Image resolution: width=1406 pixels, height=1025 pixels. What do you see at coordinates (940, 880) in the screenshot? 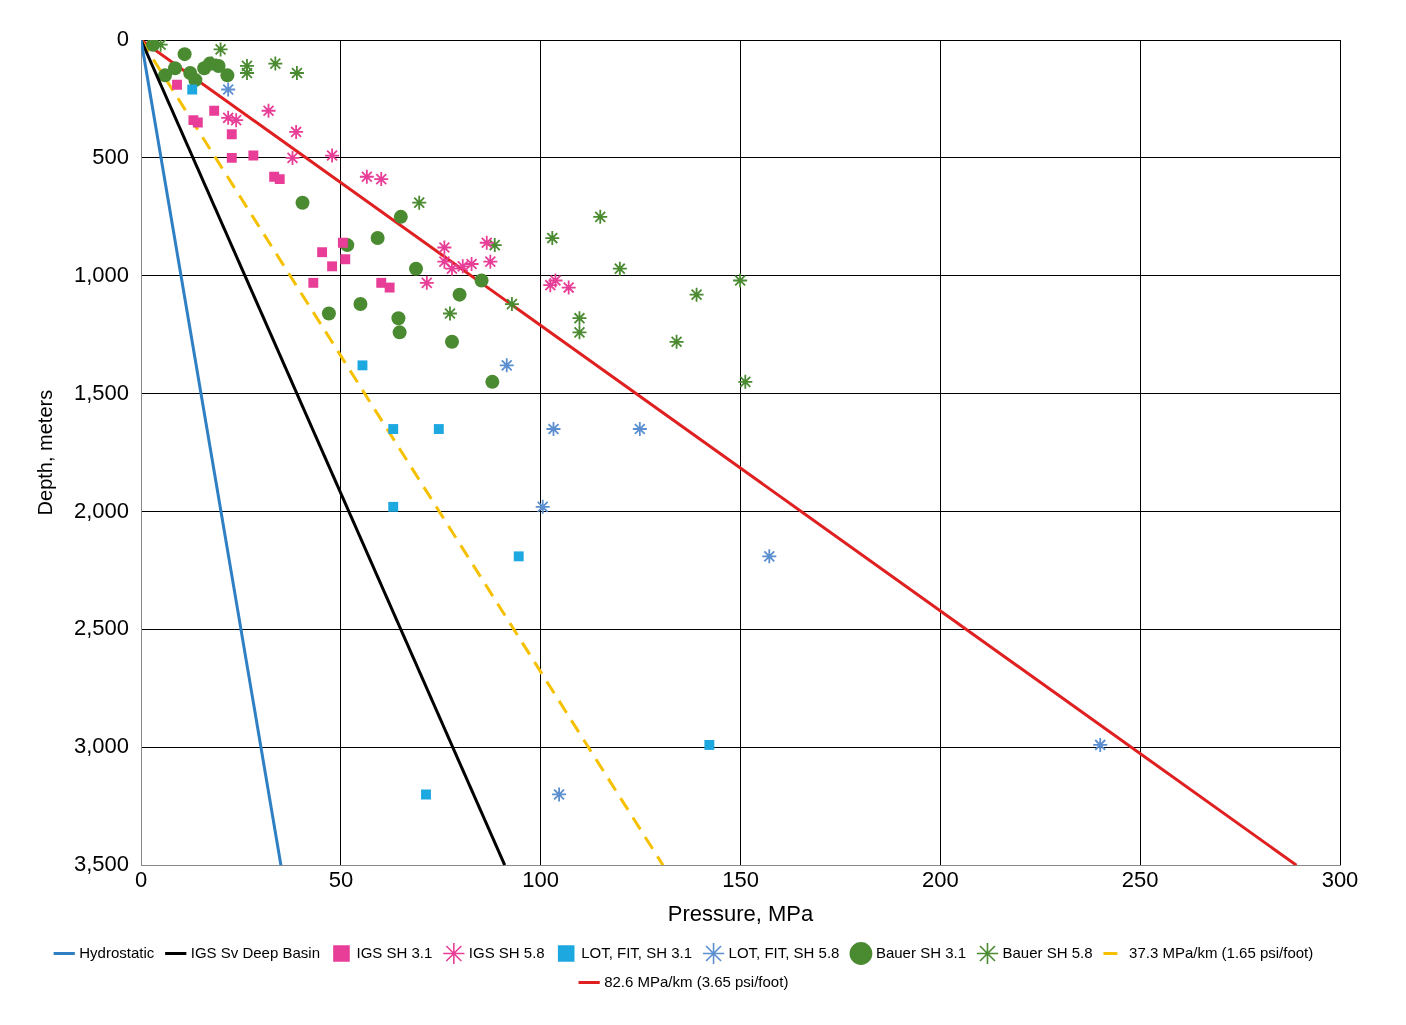
I see `x-tick-label: 200` at bounding box center [940, 880].